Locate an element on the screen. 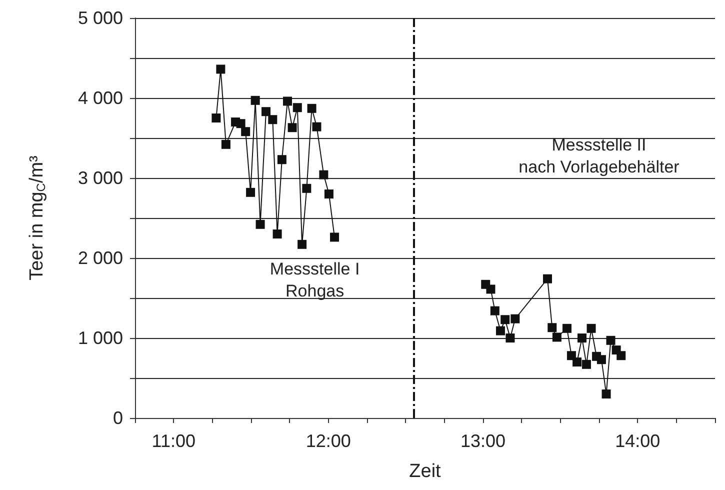 The width and height of the screenshot is (725, 490). x-tick-label: 11:00 is located at coordinates (174, 441).